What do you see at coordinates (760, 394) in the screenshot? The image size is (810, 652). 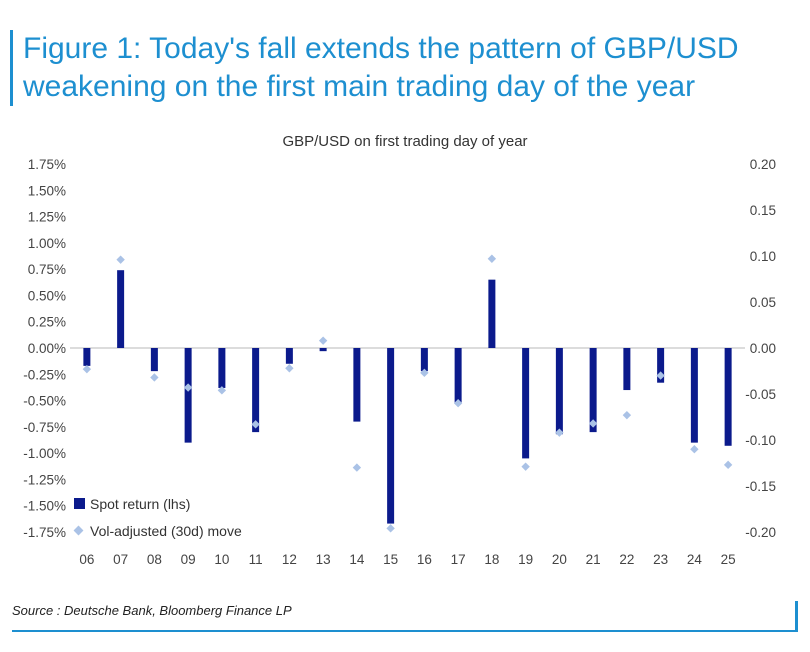 I see `right-tick-label: -0.05` at bounding box center [760, 394].